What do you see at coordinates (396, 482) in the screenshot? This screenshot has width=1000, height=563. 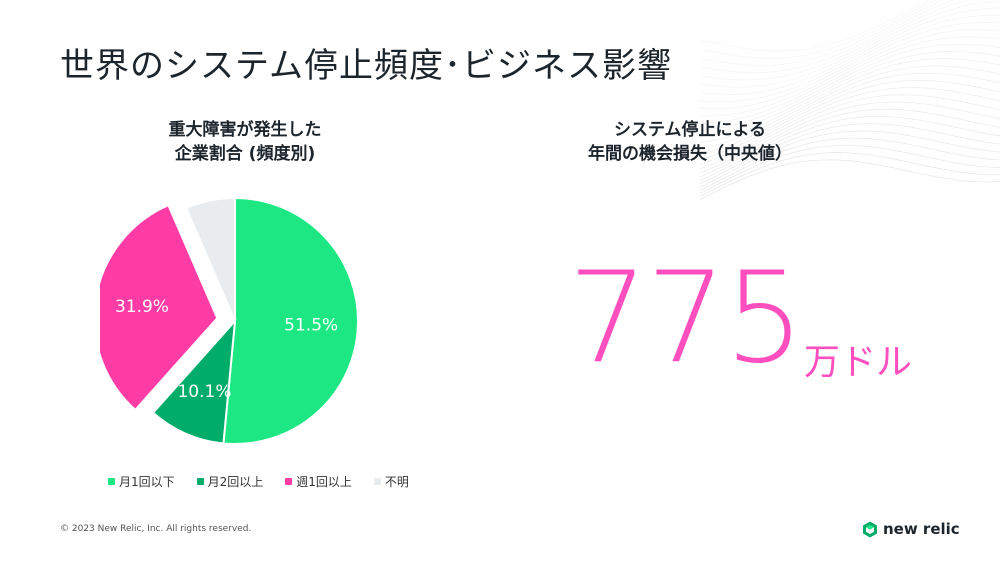 I see `legend-label-3: 不明` at bounding box center [396, 482].